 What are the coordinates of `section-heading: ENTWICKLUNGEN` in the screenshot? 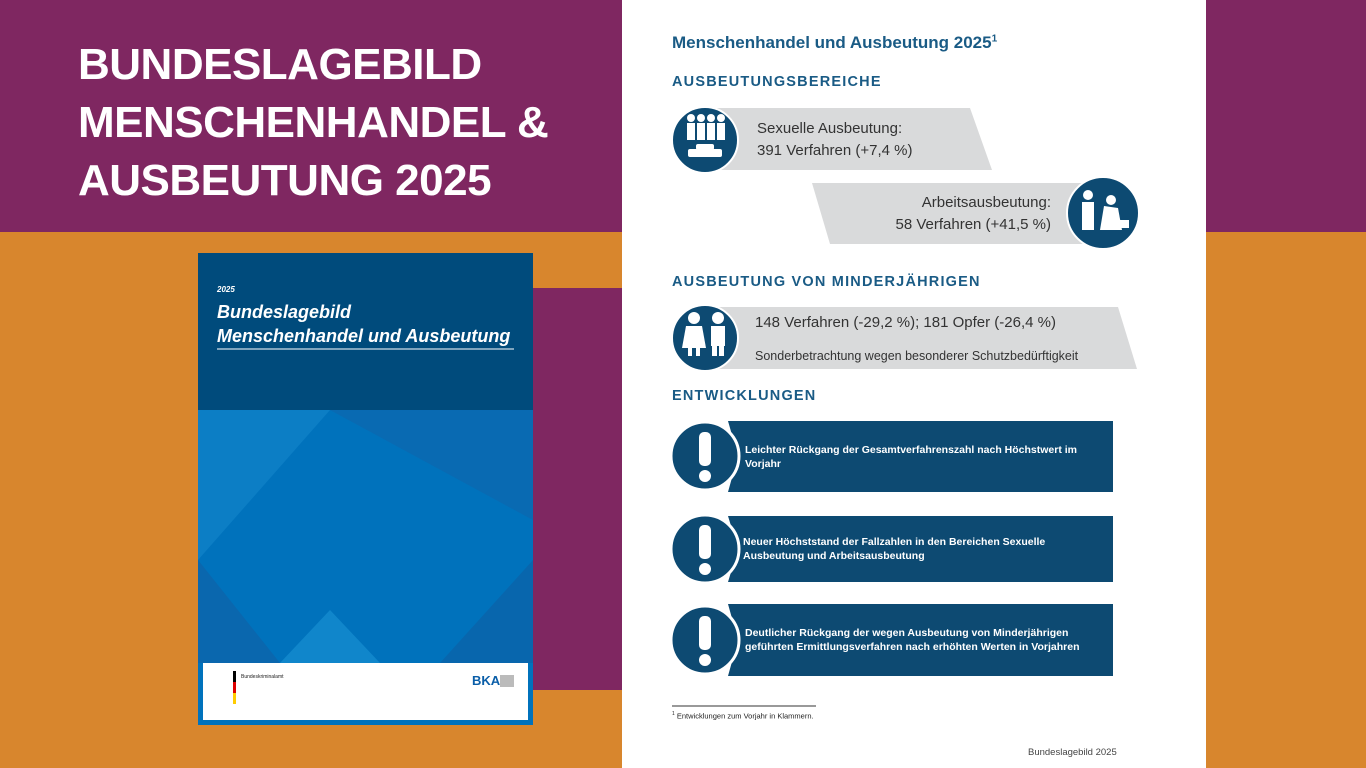 It's located at (744, 396).